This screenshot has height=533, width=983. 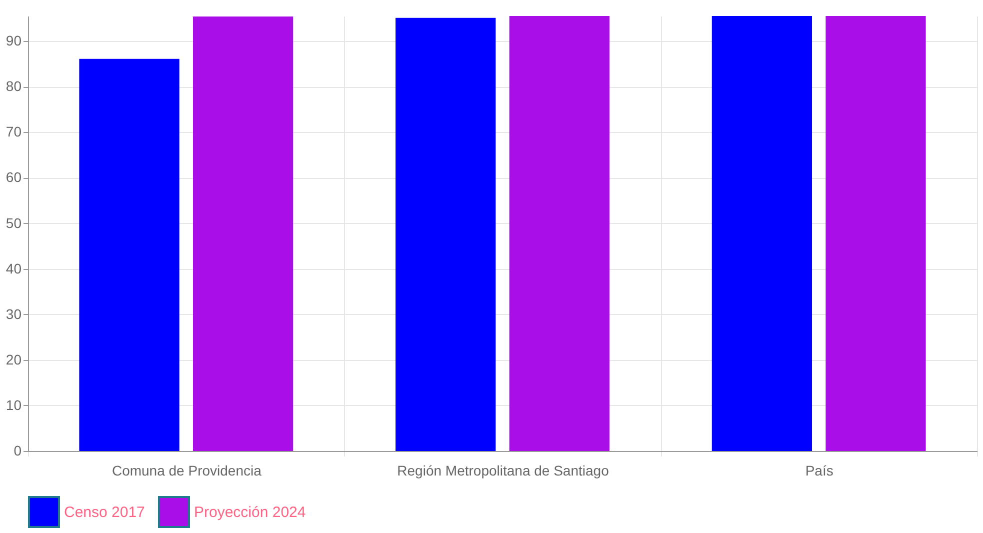 I want to click on y-tick-label: 60, so click(x=14, y=177).